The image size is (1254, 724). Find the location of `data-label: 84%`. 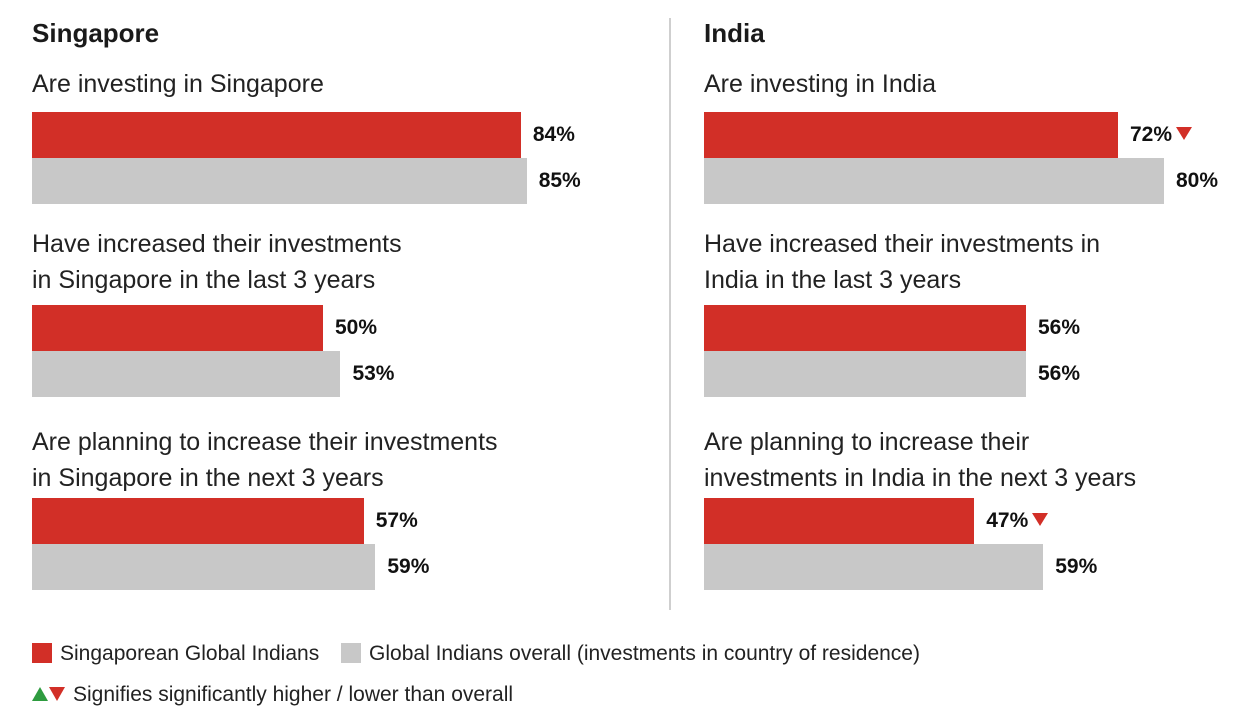

data-label: 84% is located at coordinates (554, 135).